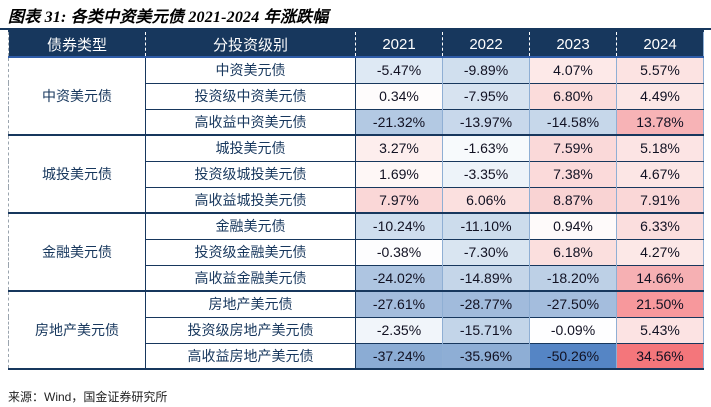 The image size is (711, 407). I want to click on table-row: 高收益城投美元债 7.97% 6.06% 8.87% 7.91%, so click(356, 199).